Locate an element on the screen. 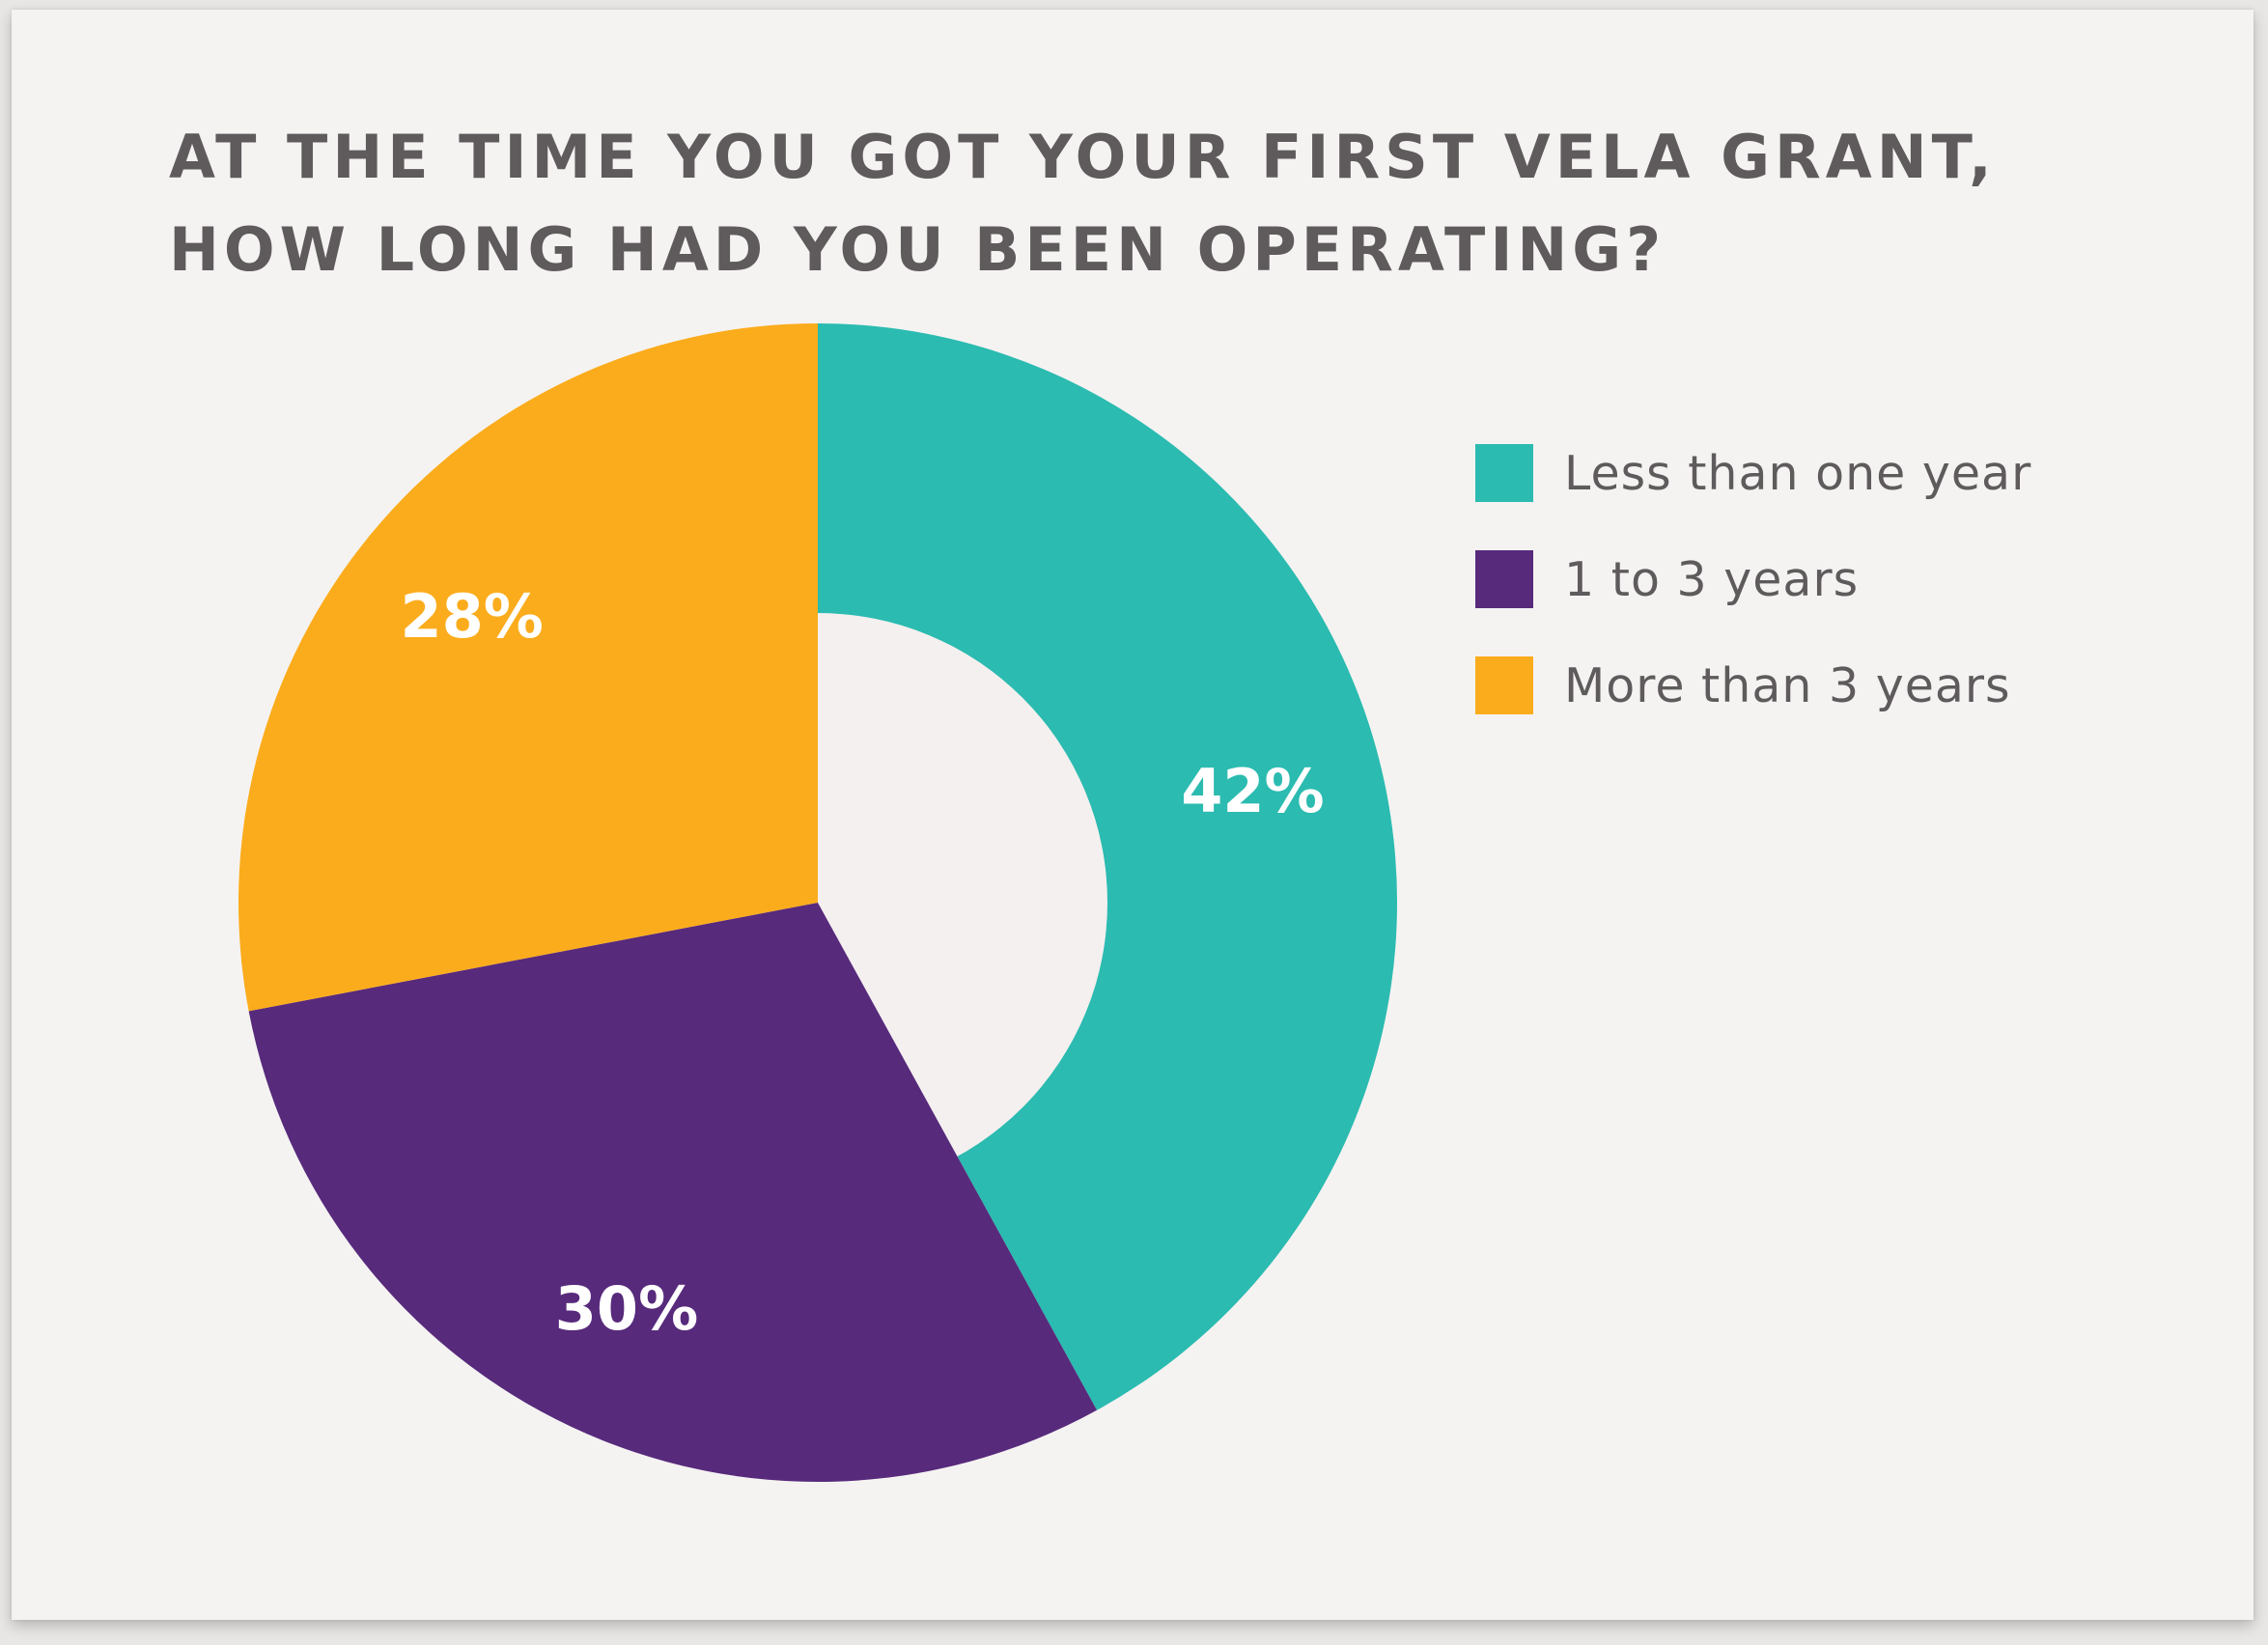 This screenshot has height=1645, width=2268. legend-swatch-less-than-one-year is located at coordinates (1504, 473).